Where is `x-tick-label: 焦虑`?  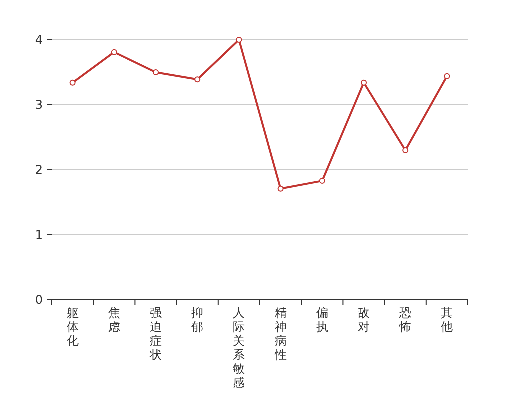
x-tick-label: 焦虑 is located at coordinates (114, 320).